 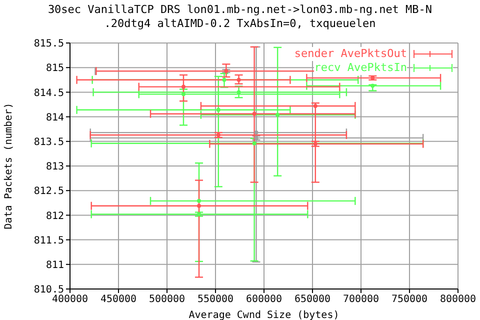 I want to click on x-tick-label: 400000, so click(x=70, y=300).